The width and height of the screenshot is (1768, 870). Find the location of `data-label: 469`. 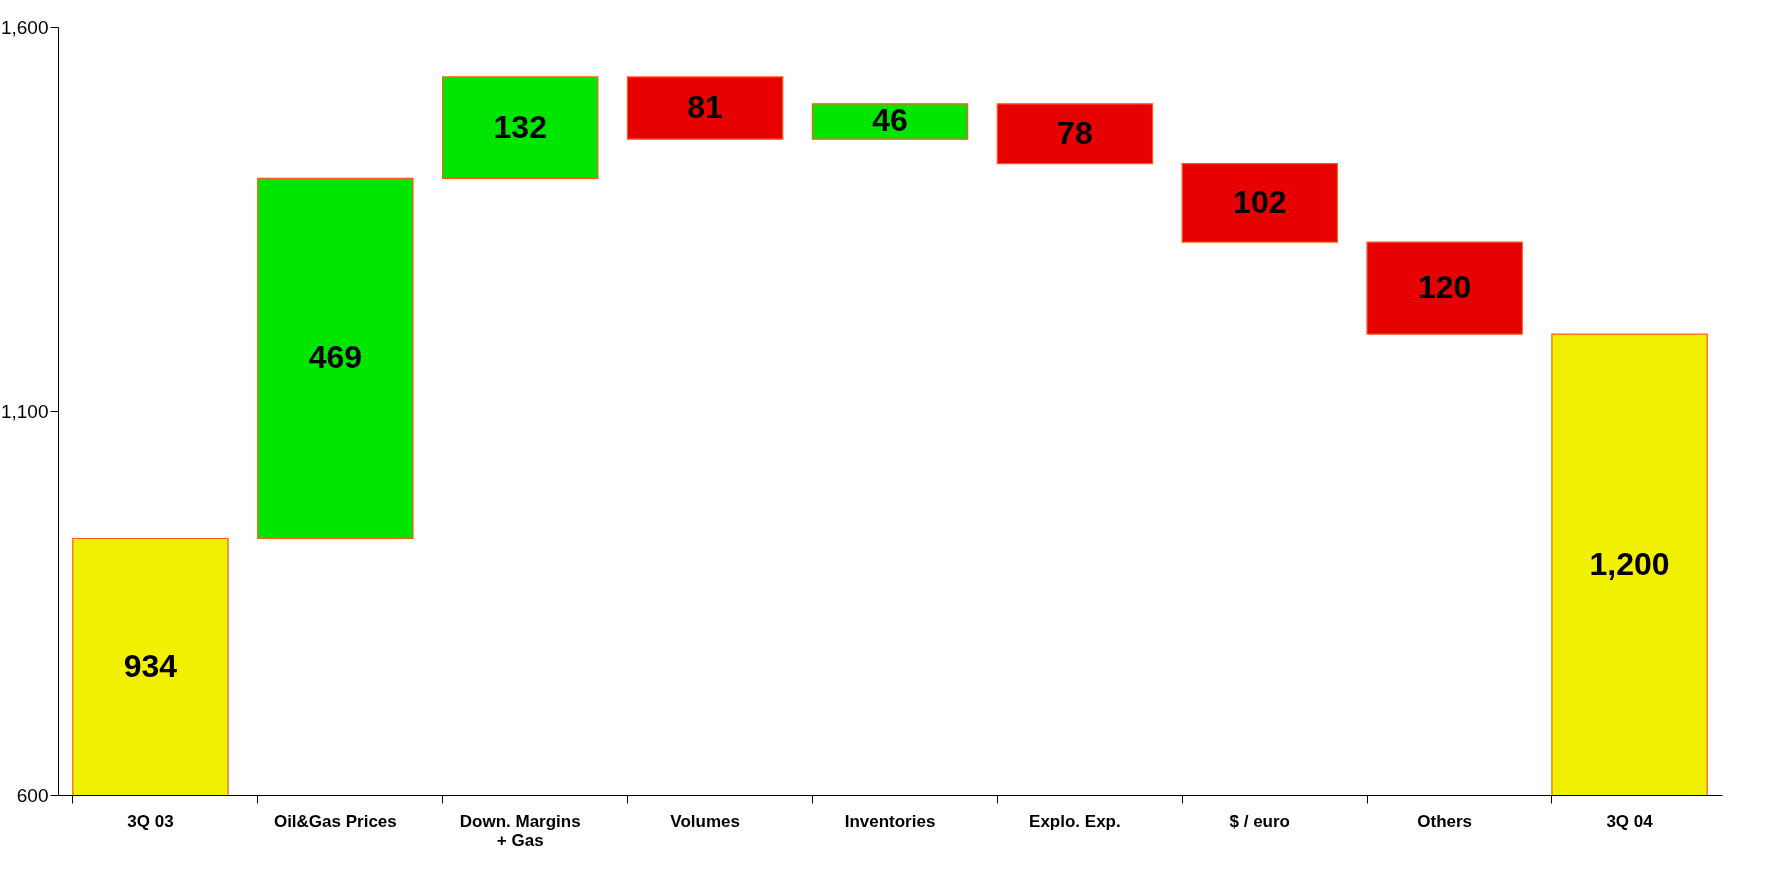

data-label: 469 is located at coordinates (335, 357).